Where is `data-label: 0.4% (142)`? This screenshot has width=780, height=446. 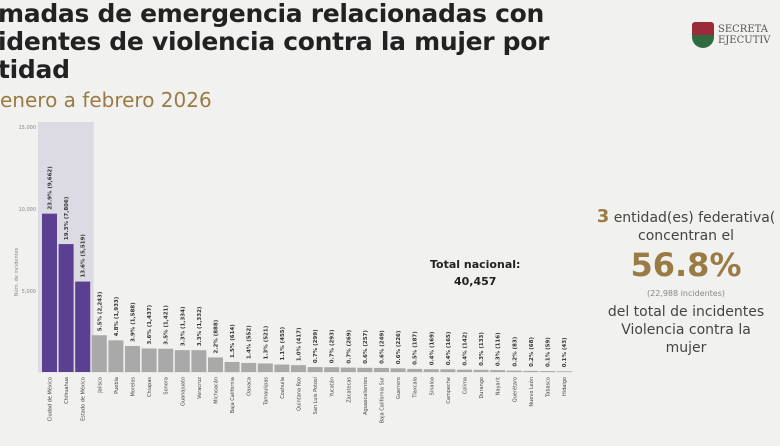
data-label: 0.4% (142) is located at coordinates (466, 349).